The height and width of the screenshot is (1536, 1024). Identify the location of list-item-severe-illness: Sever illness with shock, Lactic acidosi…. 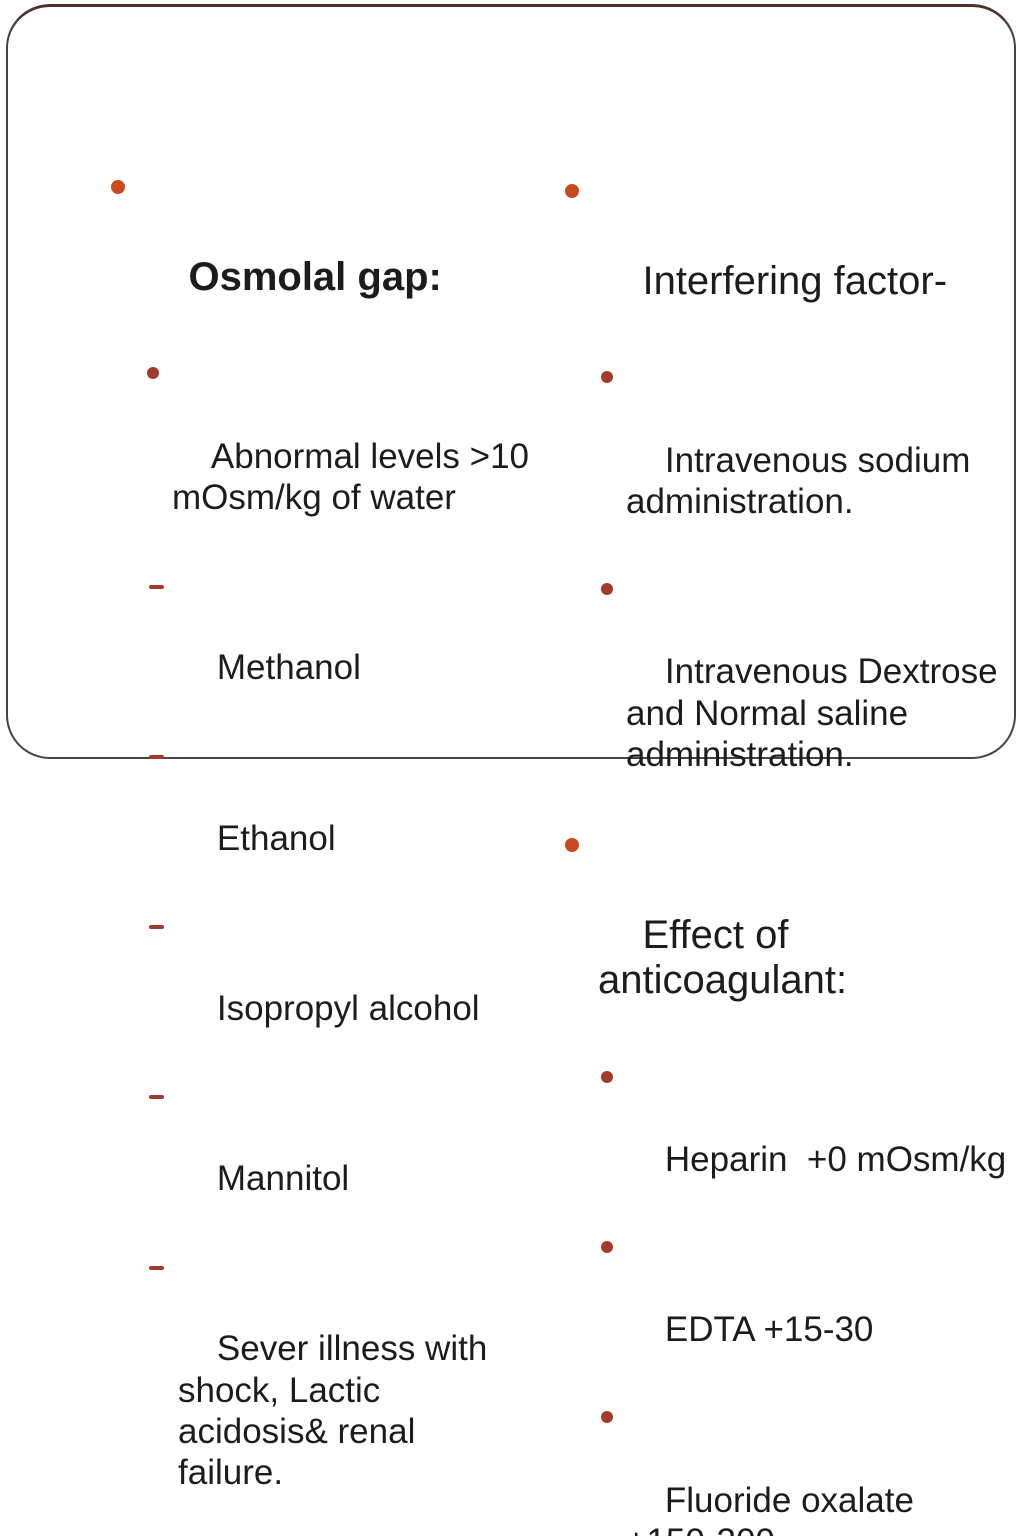
(314, 1390).